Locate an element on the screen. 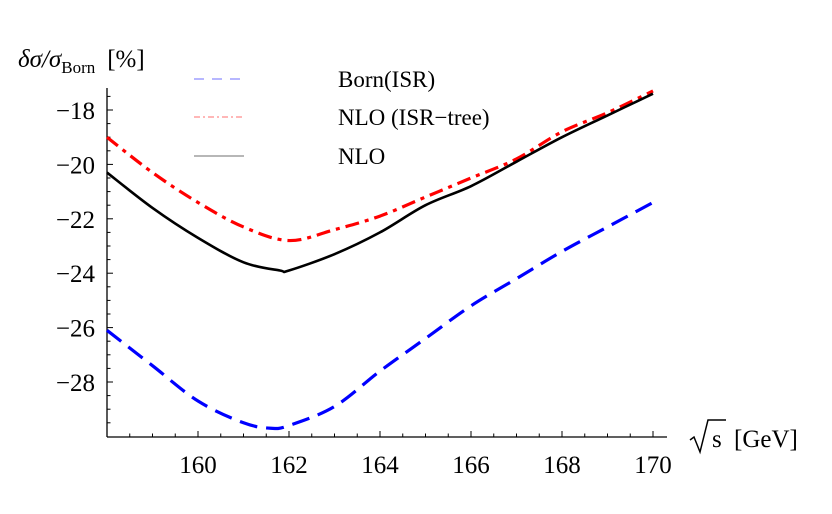  legend: Born(ISR) NLO (ISR−tree) NLO is located at coordinates (342, 118).